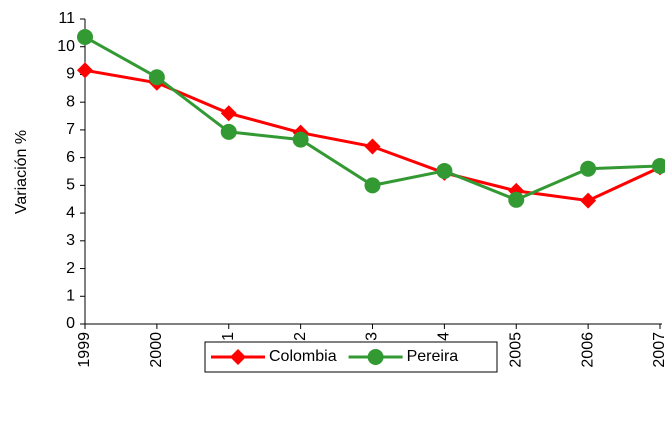  Describe the element at coordinates (66, 46) in the screenshot. I see `y-tick-label: 10` at that location.